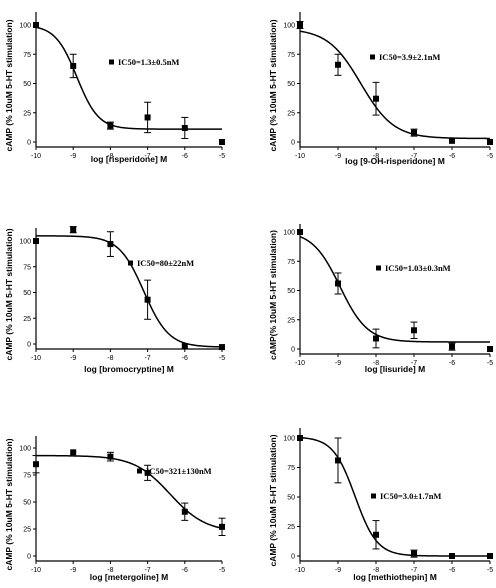 The height and width of the screenshot is (588, 496). Describe the element at coordinates (418, 268) in the screenshot. I see `legend-label: IC50=1.03±0.3nM` at that location.